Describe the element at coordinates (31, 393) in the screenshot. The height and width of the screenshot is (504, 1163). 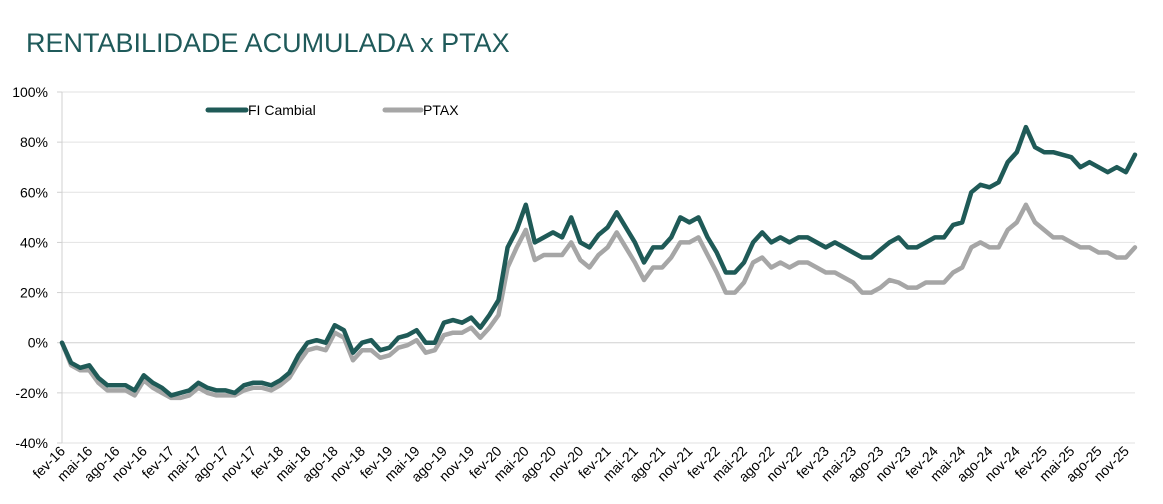
I see `y-tick-label: -20%` at that location.